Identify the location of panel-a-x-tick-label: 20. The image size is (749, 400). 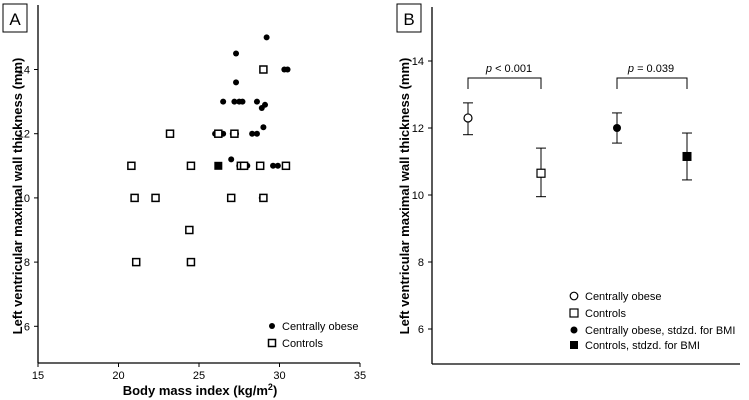
(118, 376).